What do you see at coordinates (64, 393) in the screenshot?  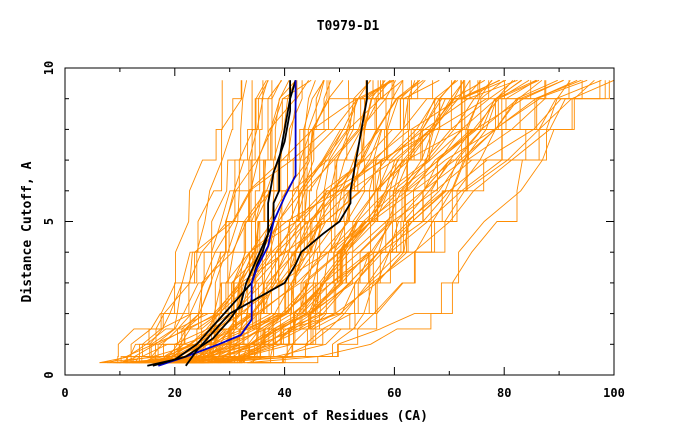 I see `x-tick-label: 0` at bounding box center [64, 393].